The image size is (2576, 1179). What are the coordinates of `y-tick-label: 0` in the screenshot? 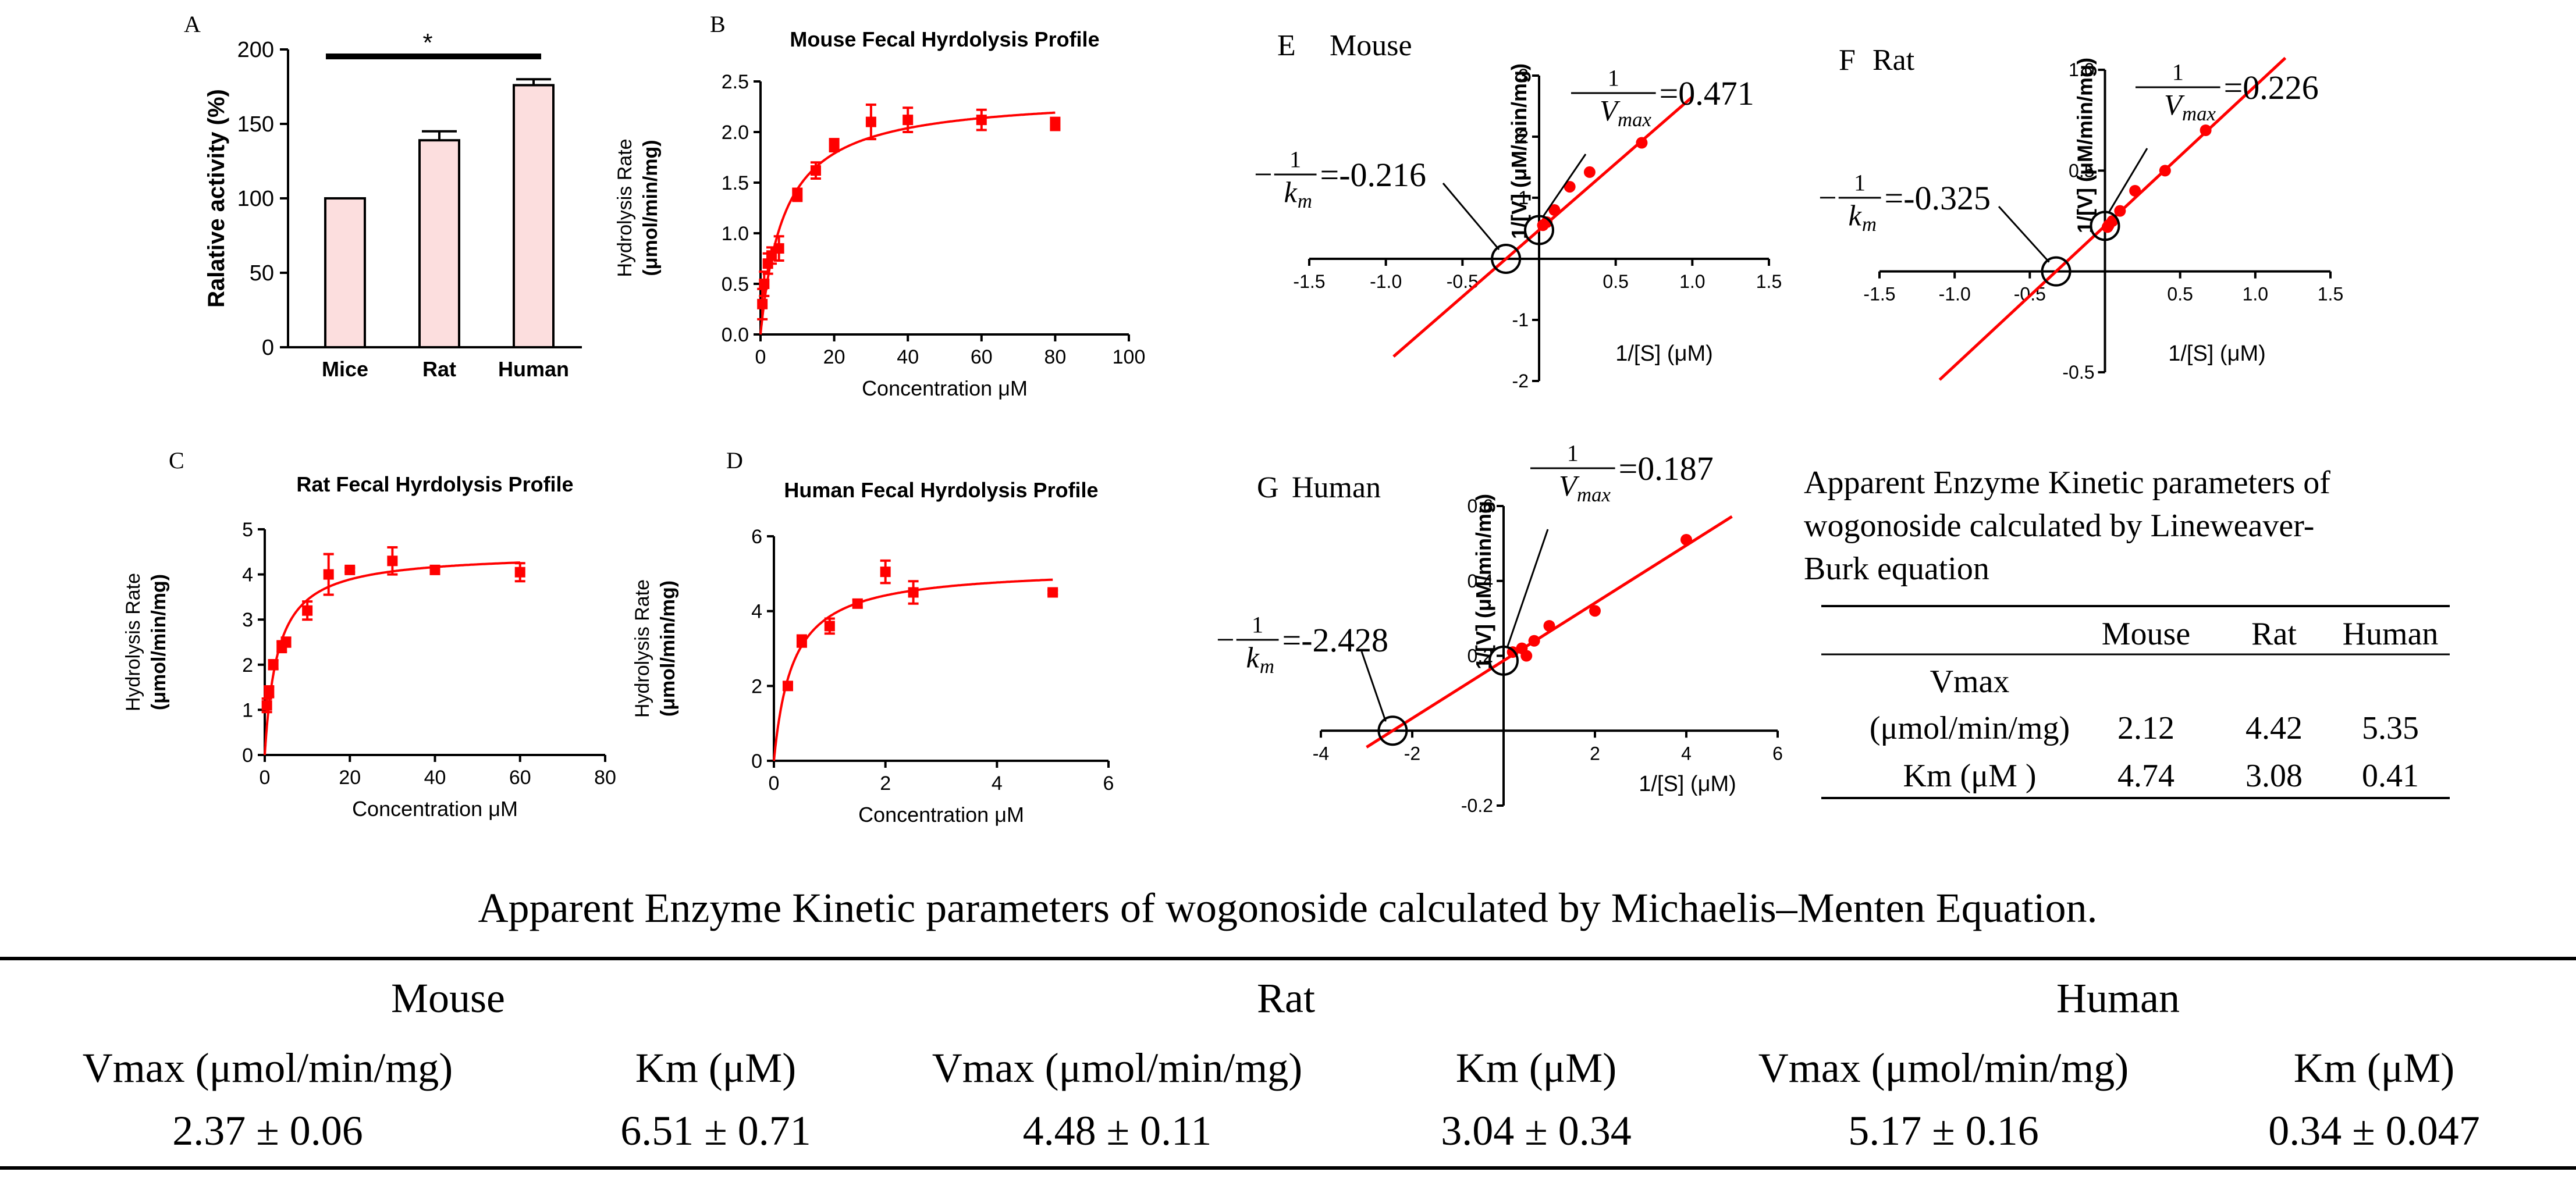 It's located at (268, 348).